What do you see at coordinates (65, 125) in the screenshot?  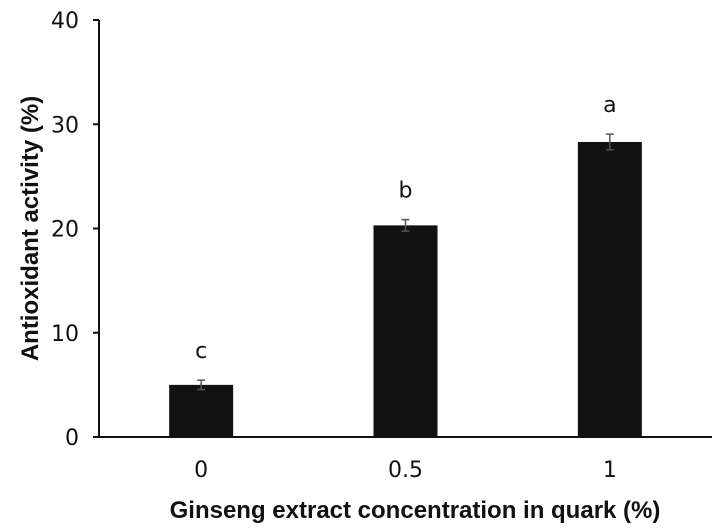 I see `y-tick-label: 30` at bounding box center [65, 125].